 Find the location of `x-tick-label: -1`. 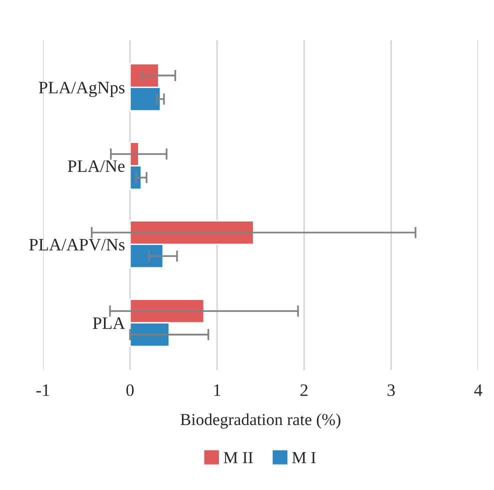

x-tick-label: -1 is located at coordinates (43, 390).